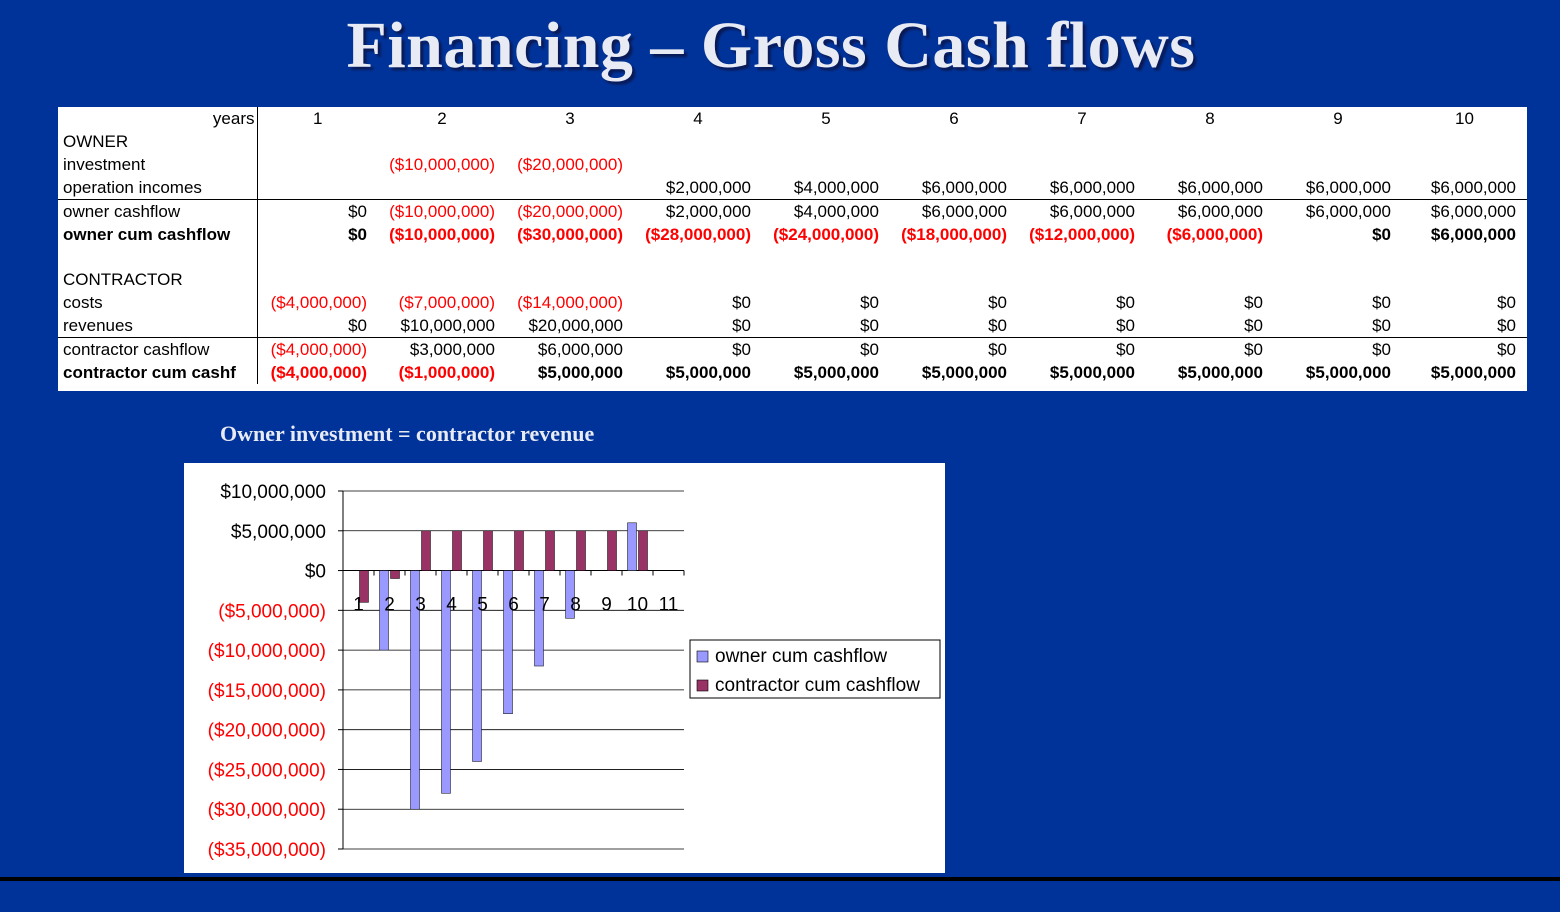 The height and width of the screenshot is (912, 1560). Describe the element at coordinates (158, 372) in the screenshot. I see `row-label: contractor cum cashf` at that location.